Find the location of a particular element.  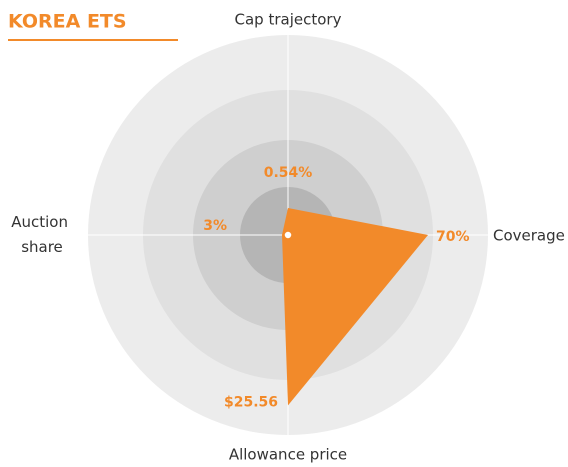

radar-area is located at coordinates (355, 307).